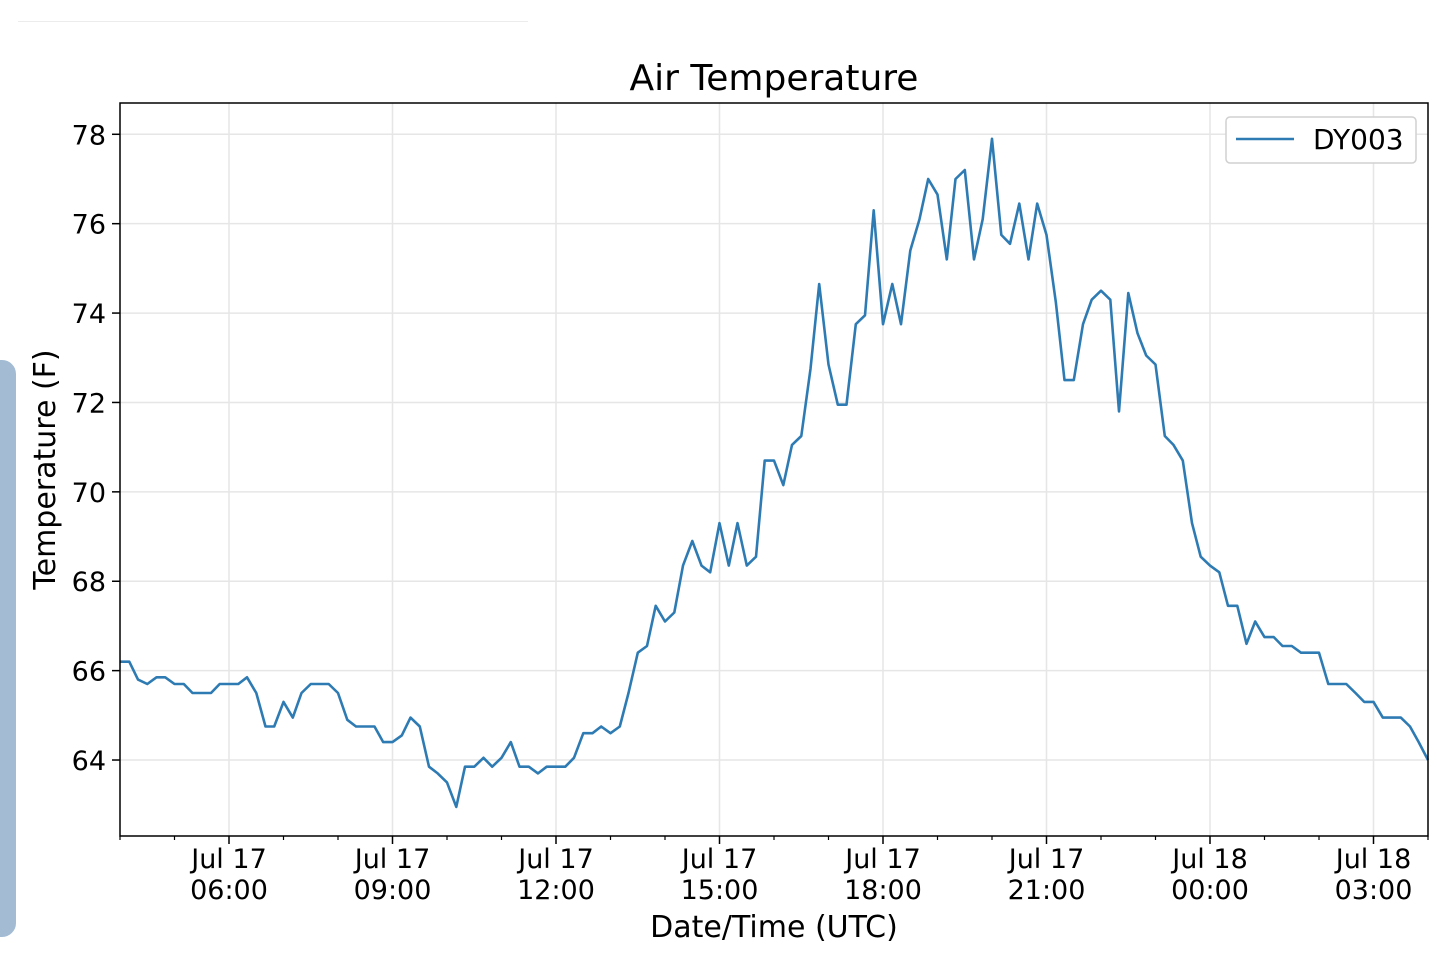 The image size is (1437, 955). What do you see at coordinates (89, 582) in the screenshot?
I see `y-tick-label: 68` at bounding box center [89, 582].